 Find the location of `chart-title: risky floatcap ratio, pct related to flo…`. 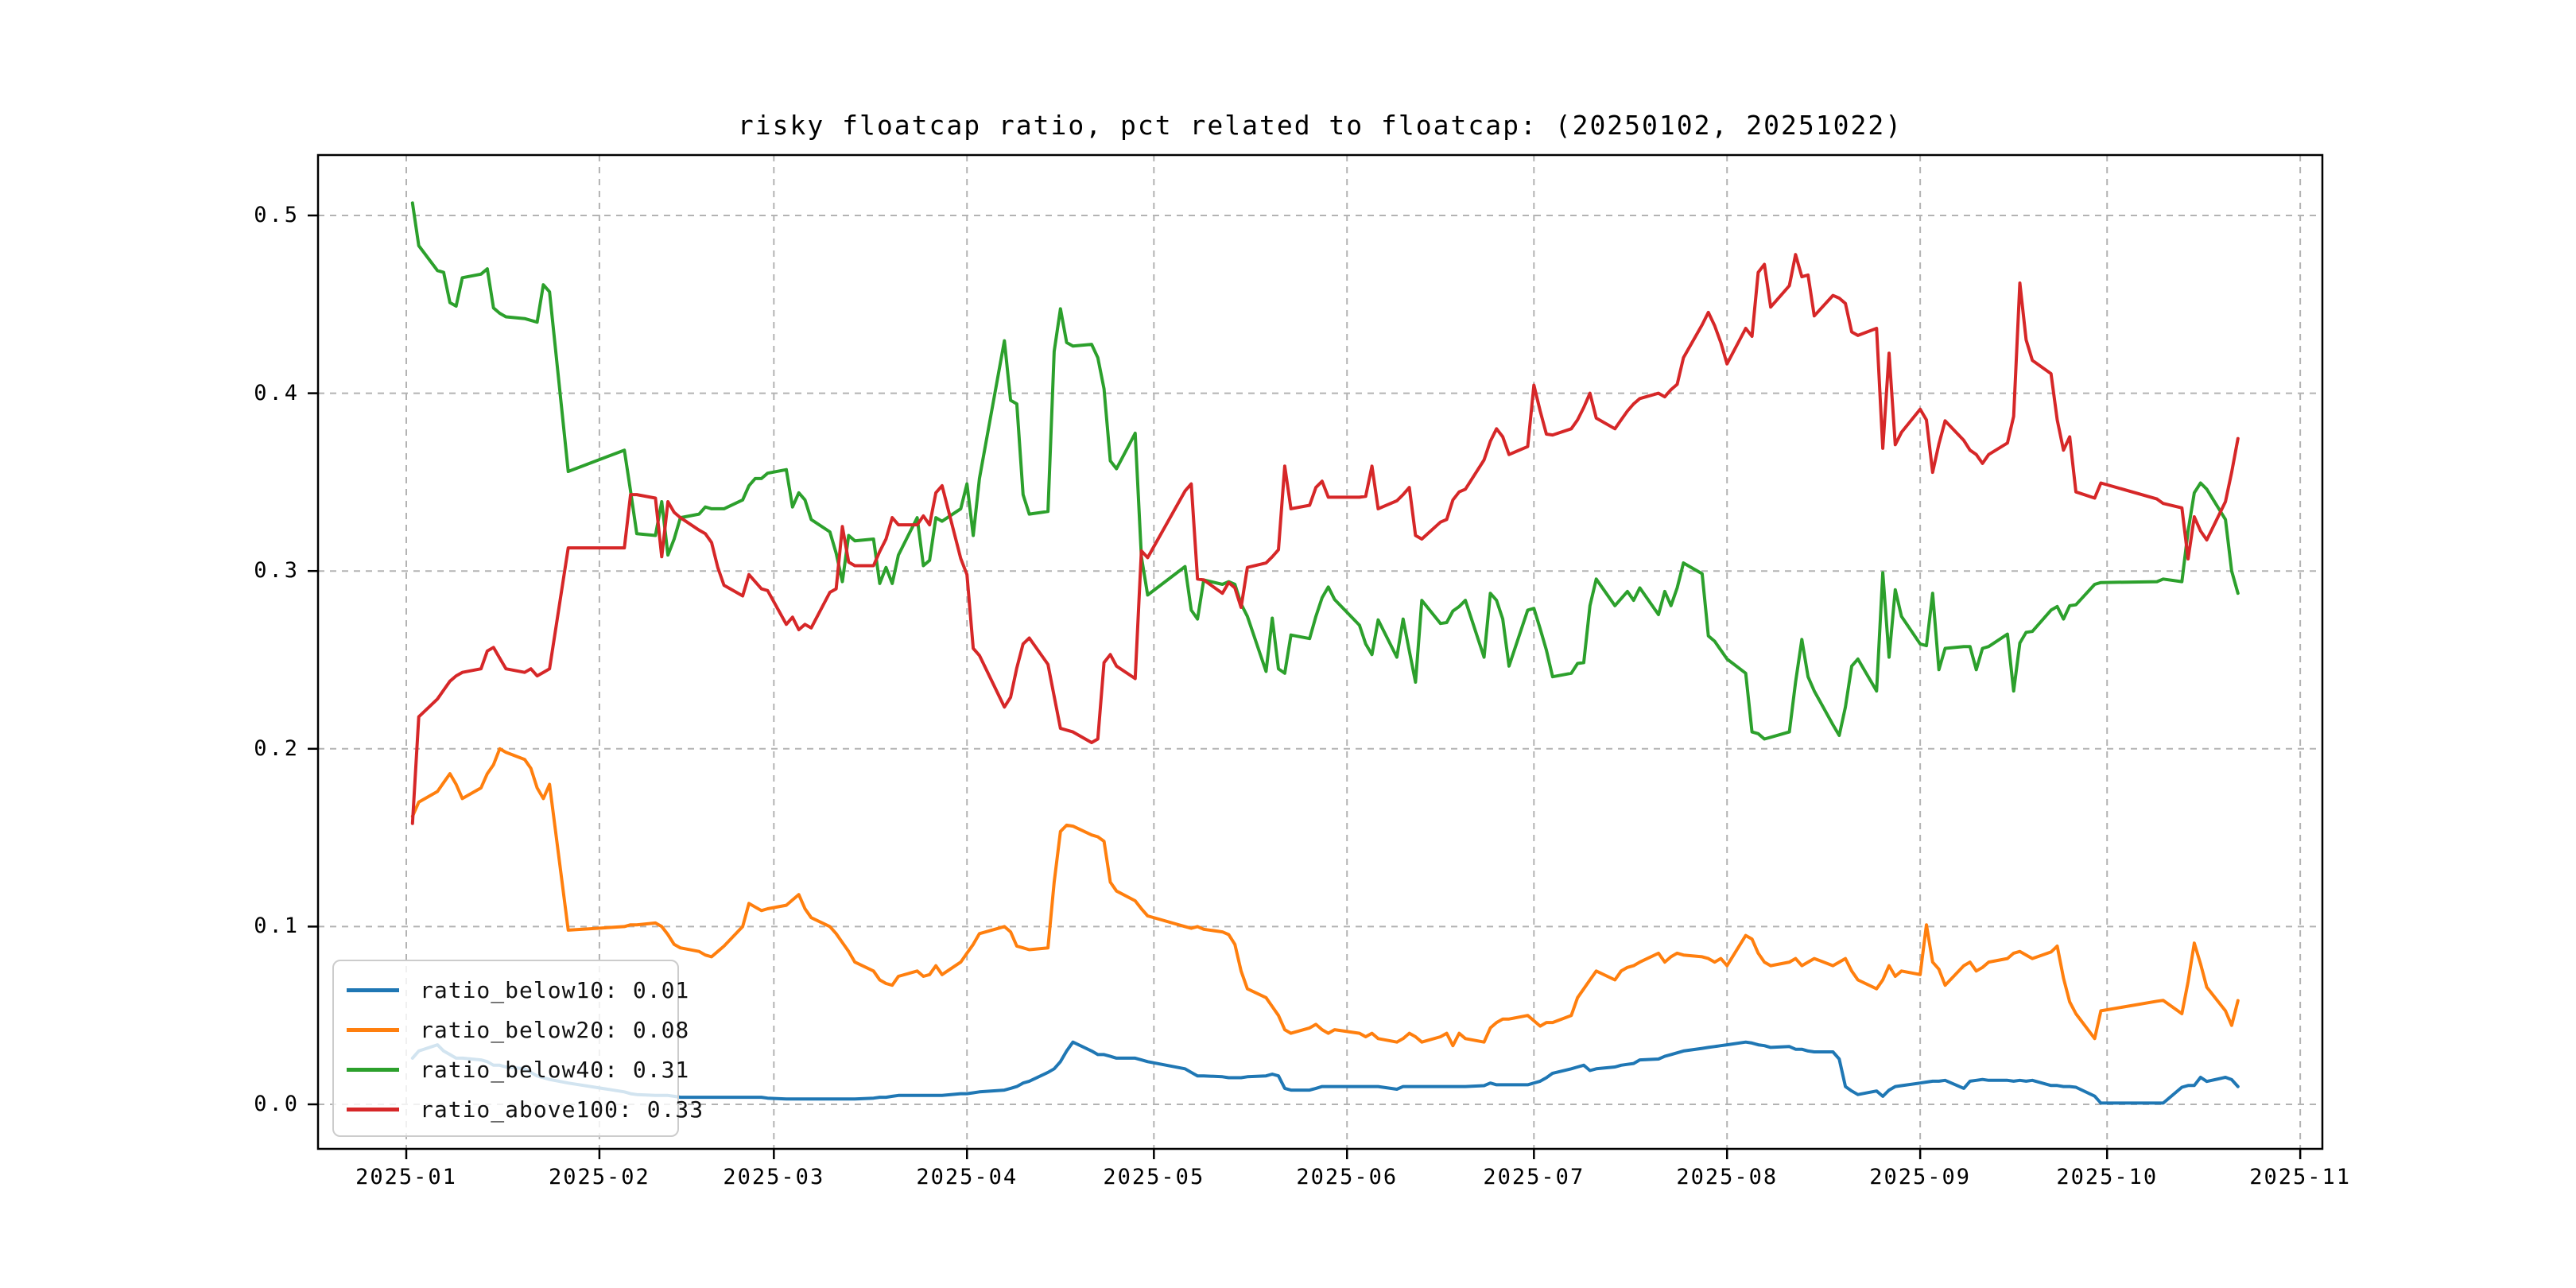

chart-title: risky floatcap ratio, pct related to flo… is located at coordinates (1320, 125).